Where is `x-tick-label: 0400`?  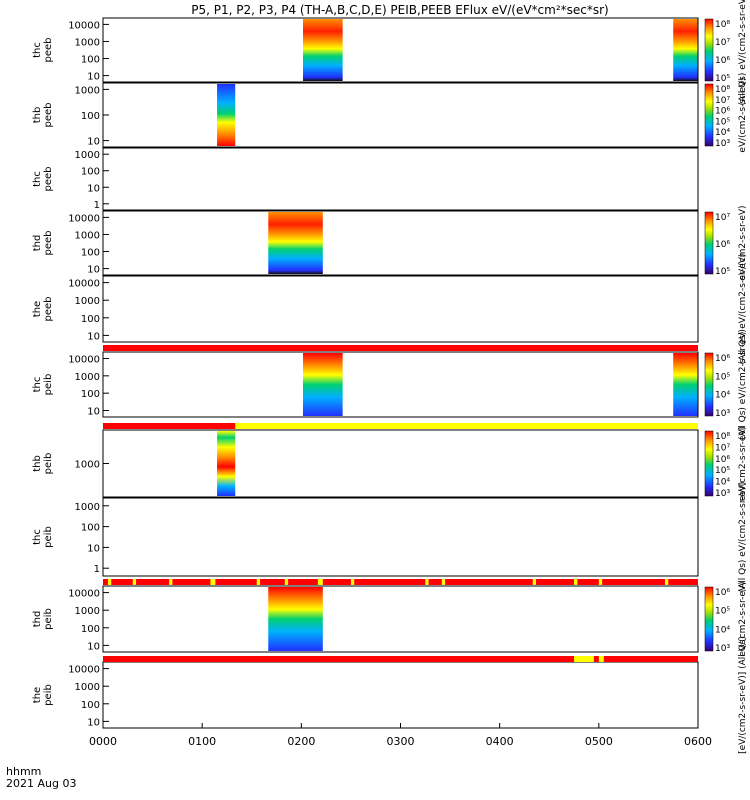 x-tick-label: 0400 is located at coordinates (500, 741).